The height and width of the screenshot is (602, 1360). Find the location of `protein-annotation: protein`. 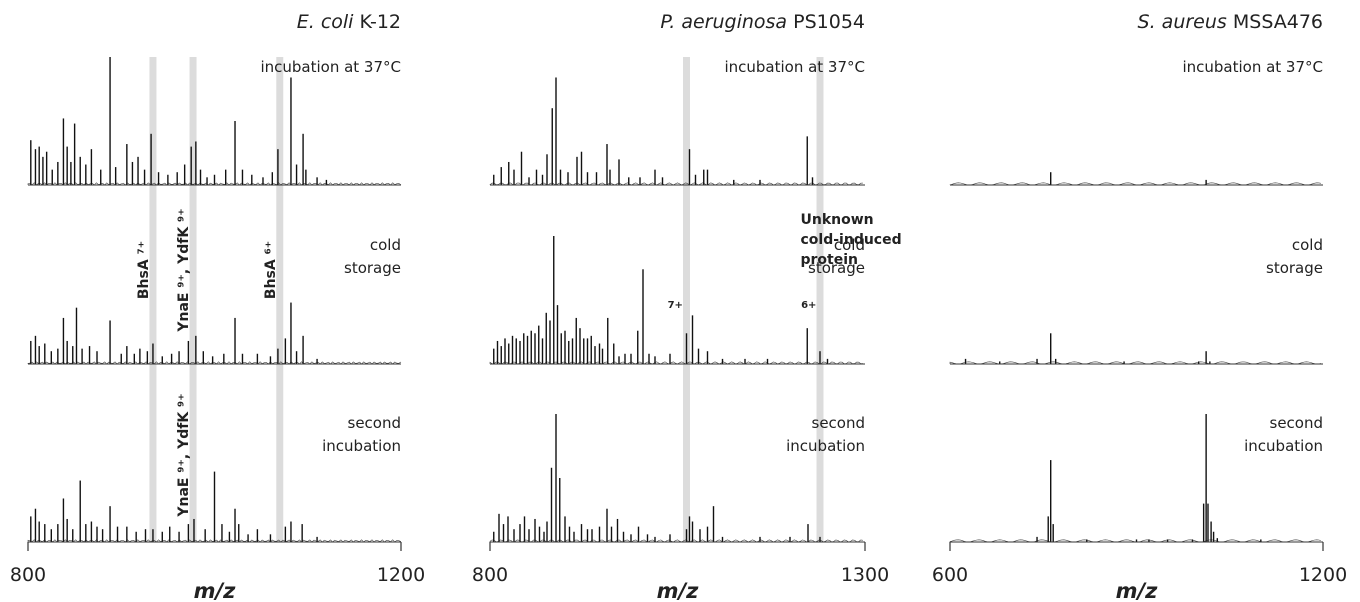

protein-annotation: protein is located at coordinates (830, 260).